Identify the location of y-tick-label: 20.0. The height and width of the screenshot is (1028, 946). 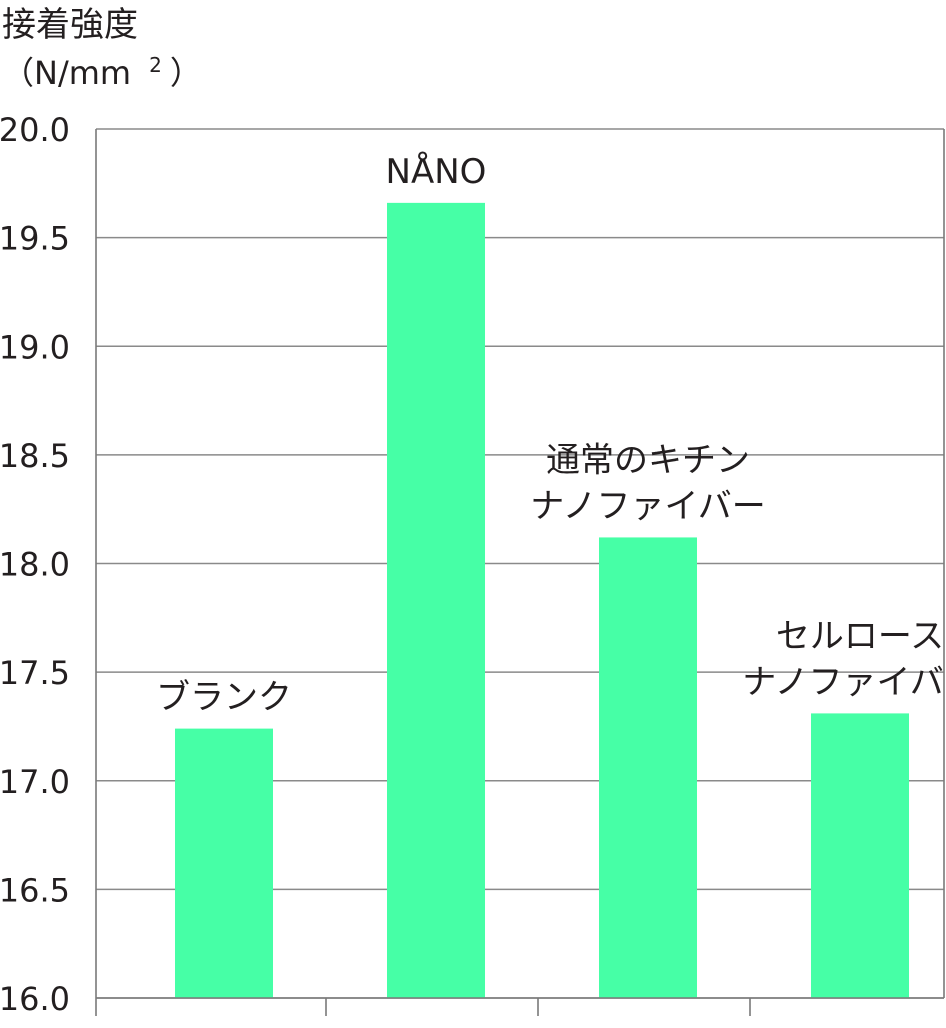
(35, 130).